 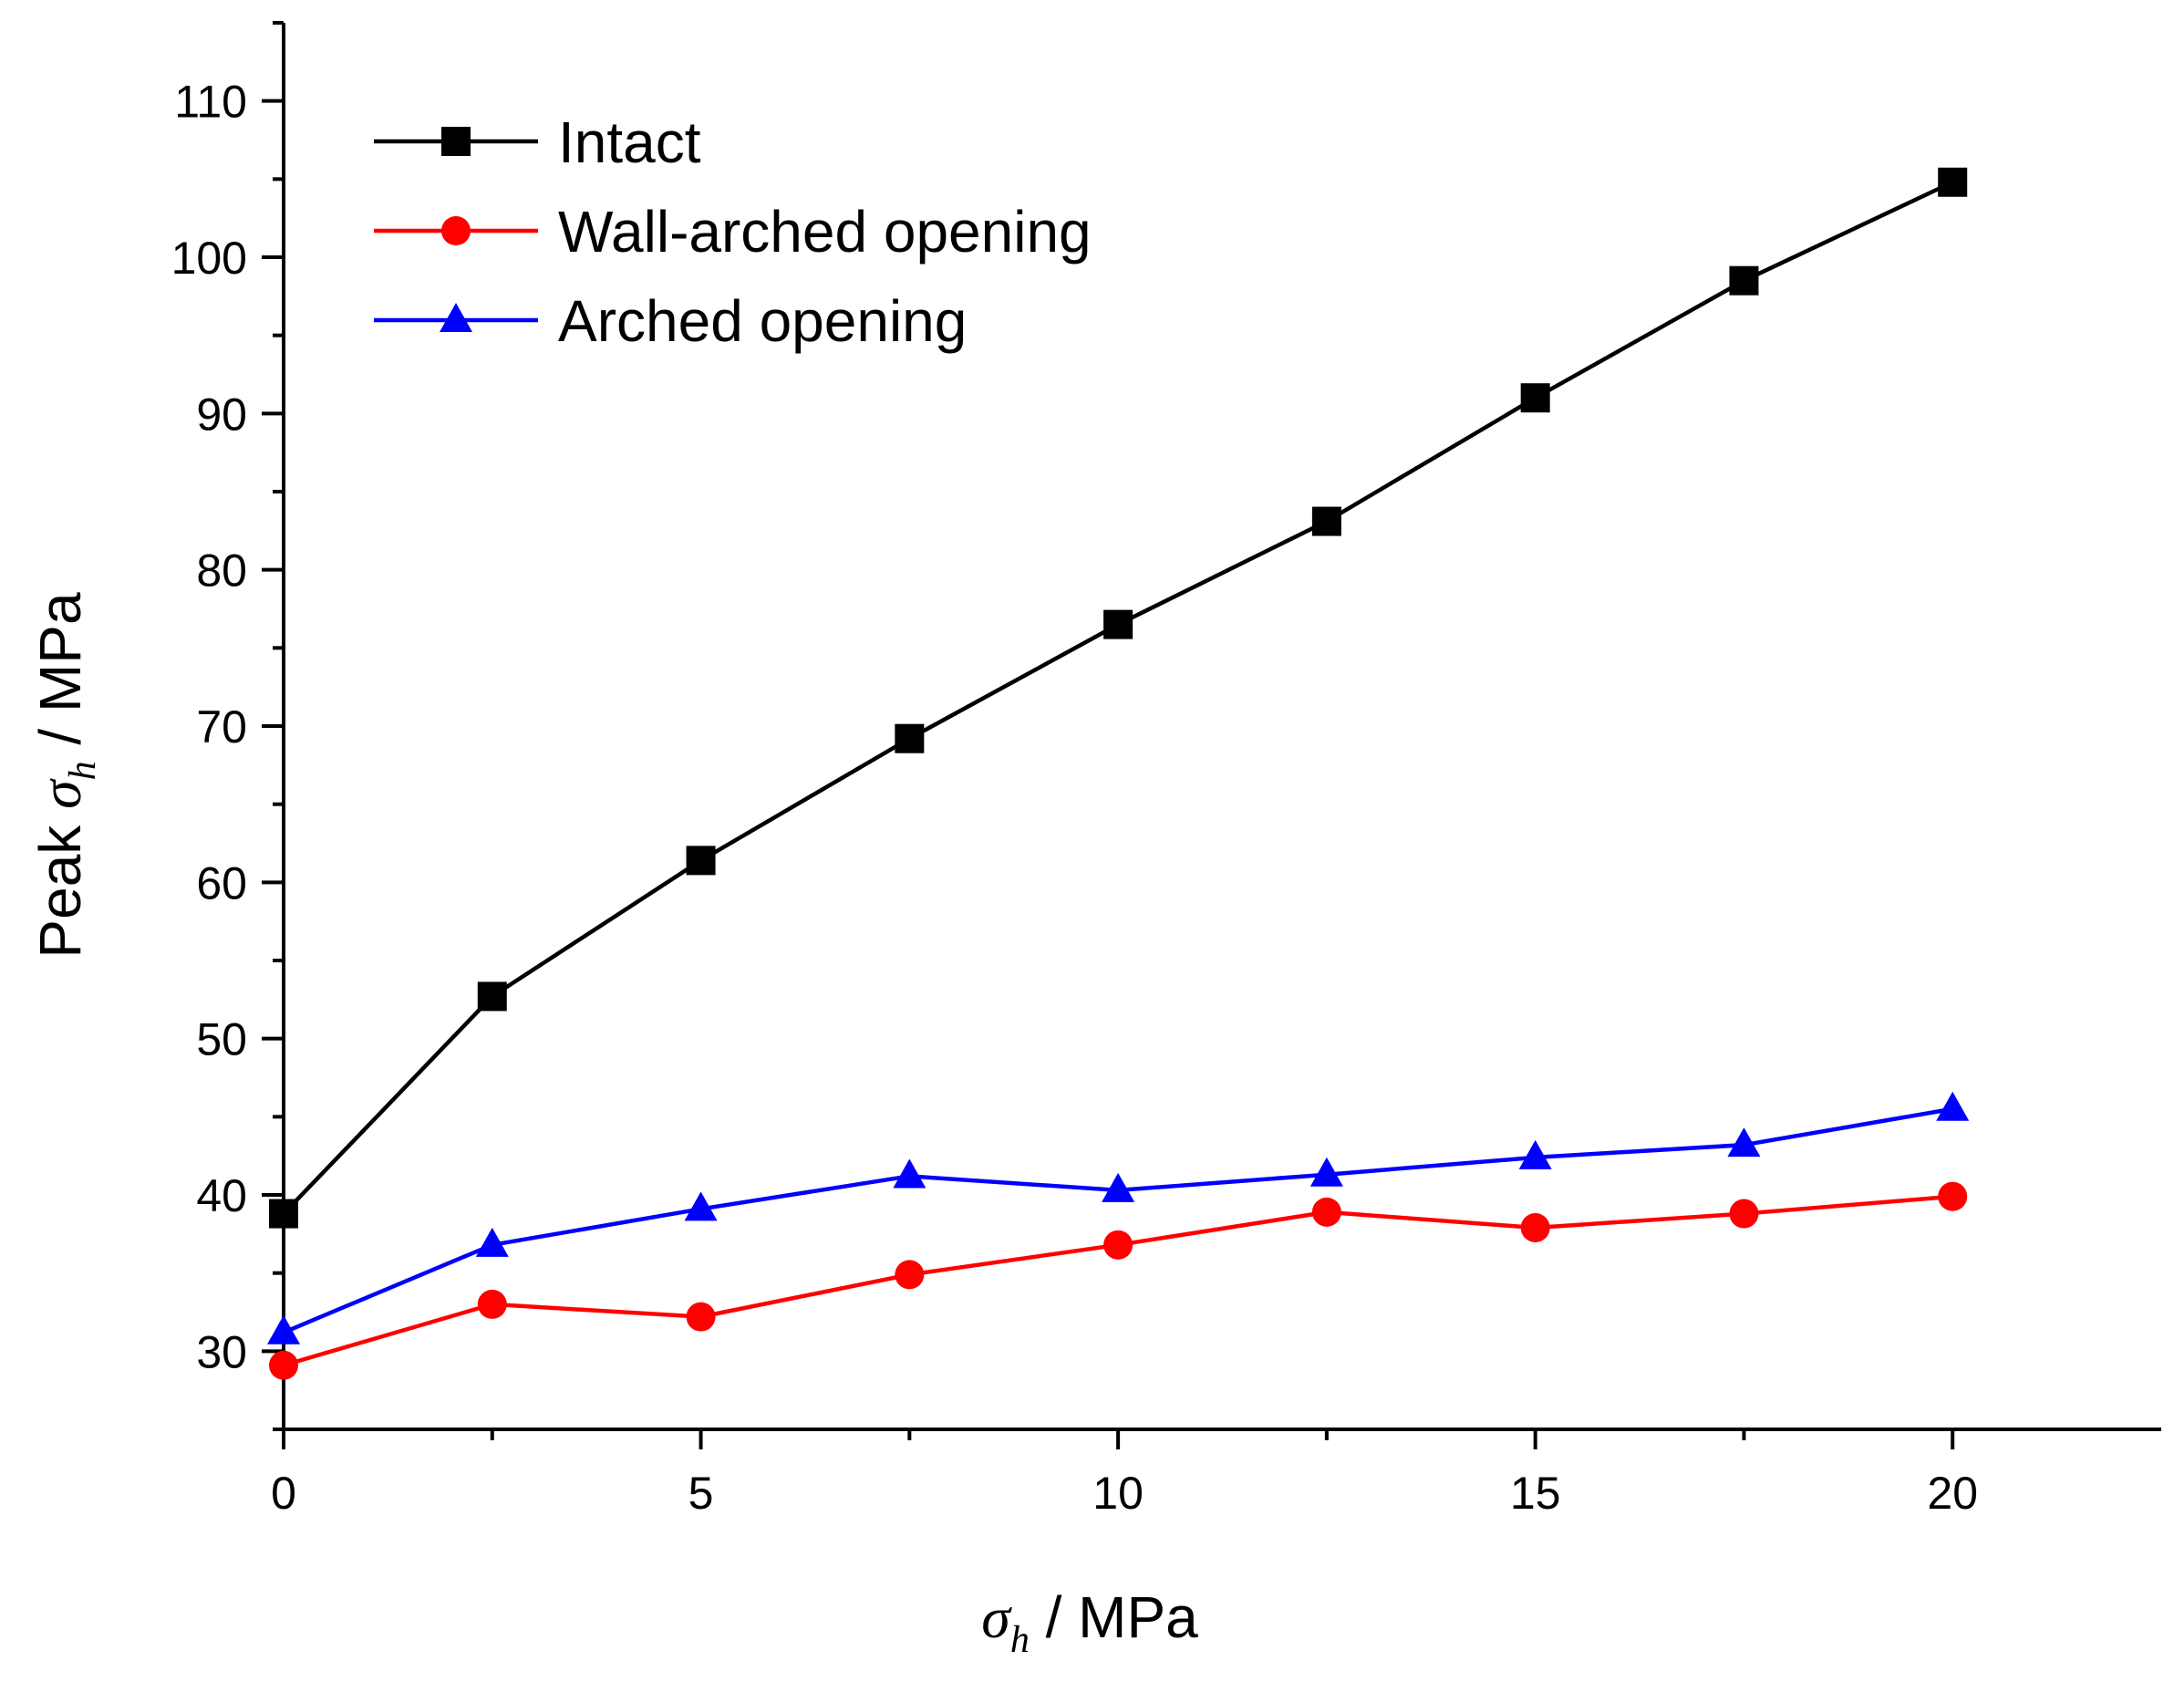 I want to click on x-axis-symbol: σ, so click(x=997, y=1617).